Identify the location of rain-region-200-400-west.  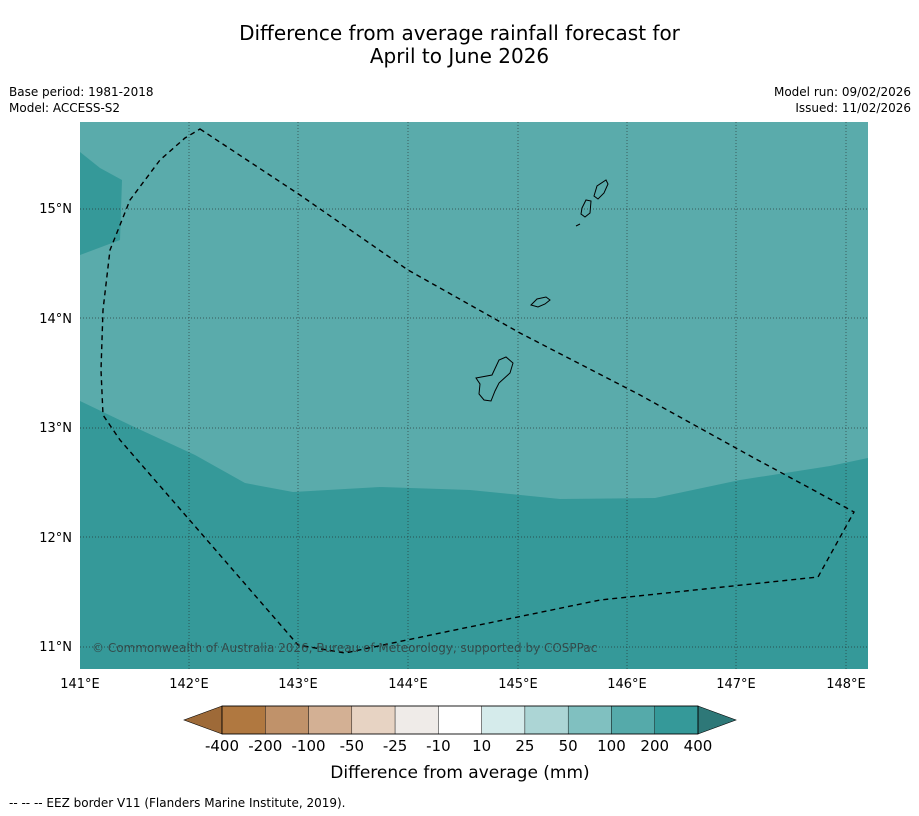
(101, 203).